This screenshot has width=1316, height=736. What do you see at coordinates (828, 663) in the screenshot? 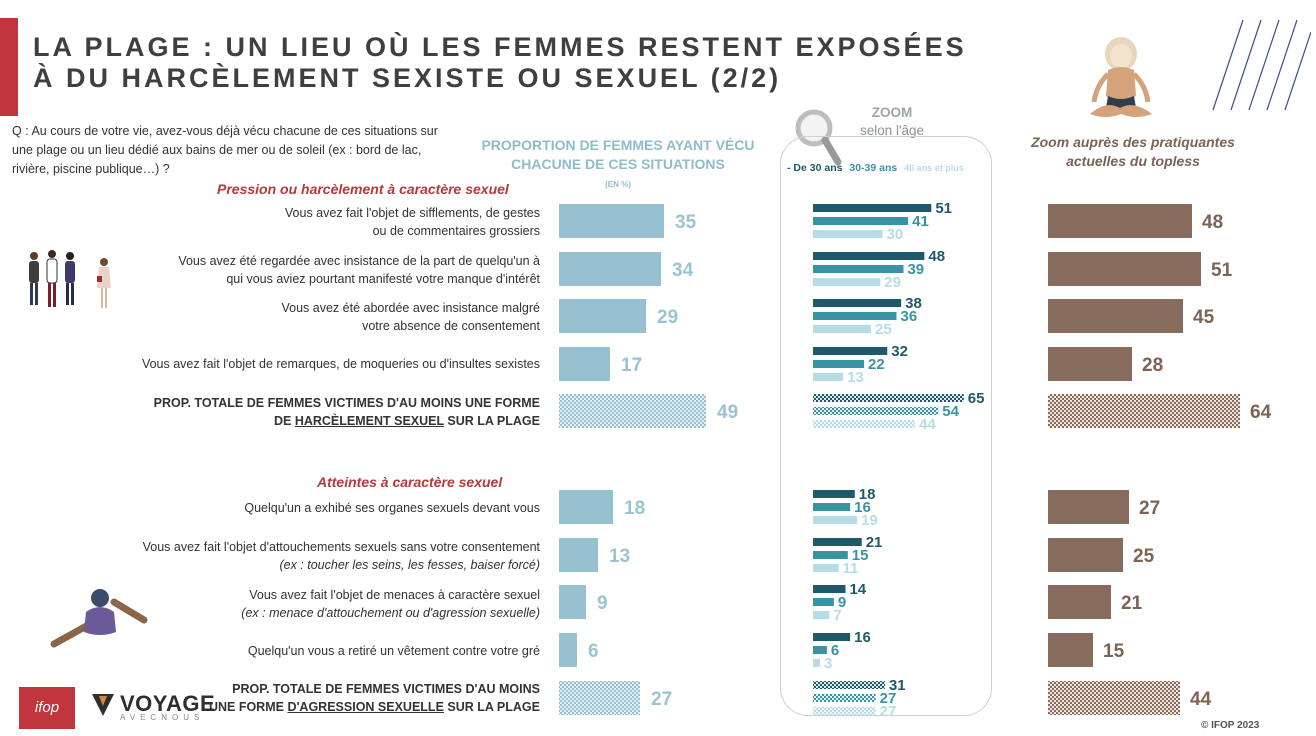
I see `age-bar-label: 3` at bounding box center [828, 663].